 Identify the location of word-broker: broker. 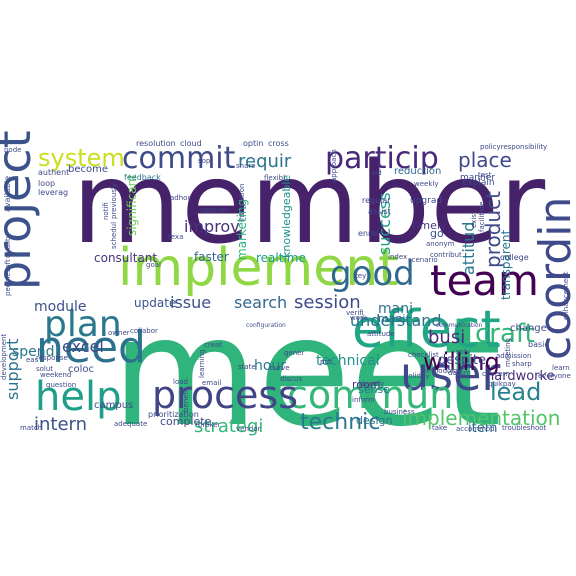
(209, 425).